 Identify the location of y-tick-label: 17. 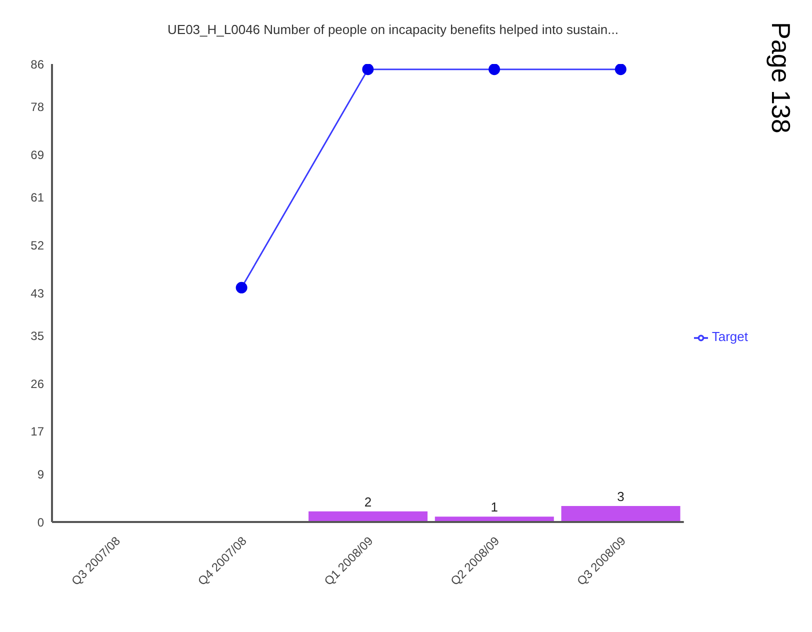
(37, 431).